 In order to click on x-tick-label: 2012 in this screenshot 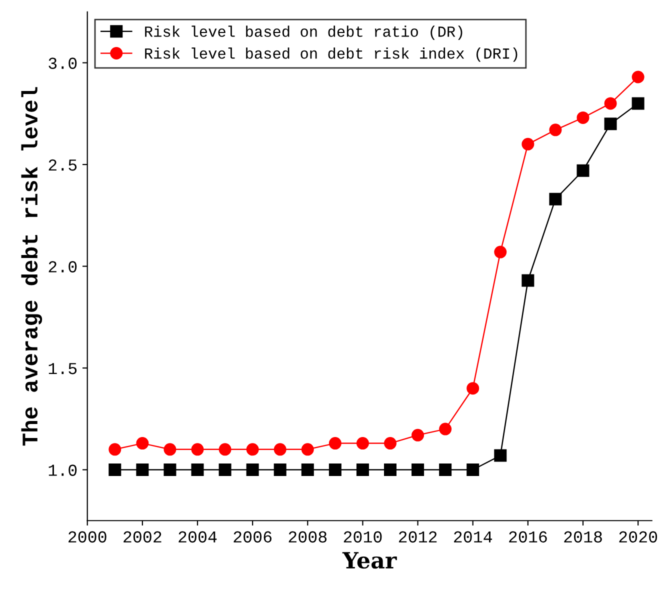, I will do `click(417, 537)`.